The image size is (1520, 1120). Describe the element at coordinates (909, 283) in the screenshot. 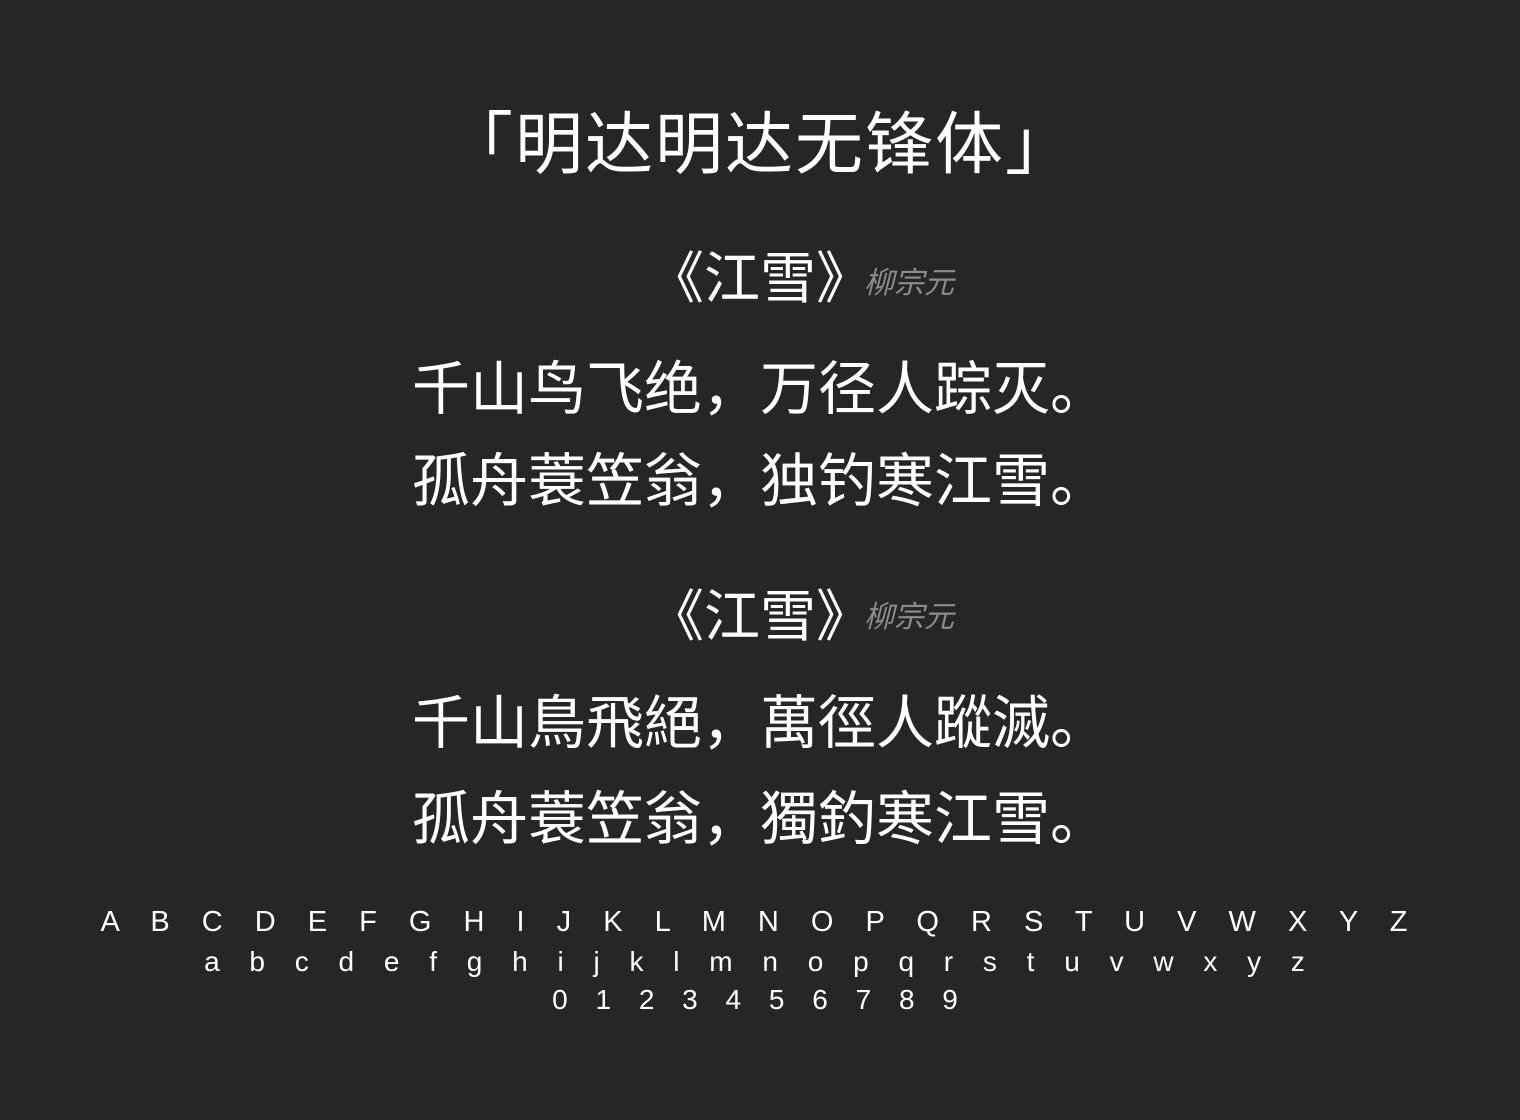

I see `simplified-poem-author: 柳宗元` at that location.